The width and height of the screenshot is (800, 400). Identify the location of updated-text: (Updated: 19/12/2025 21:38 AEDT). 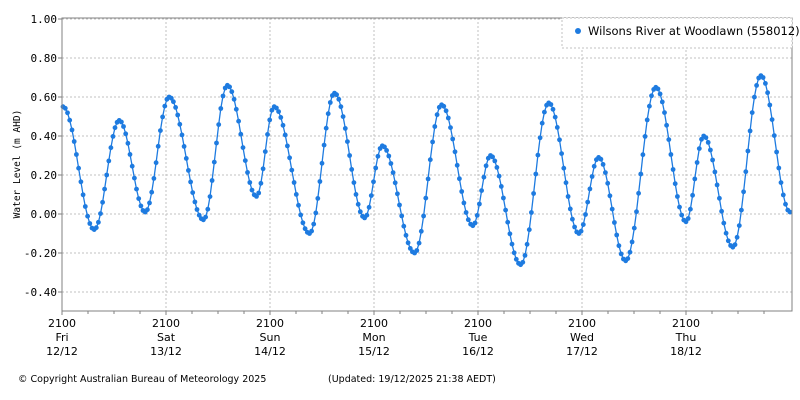
(412, 379).